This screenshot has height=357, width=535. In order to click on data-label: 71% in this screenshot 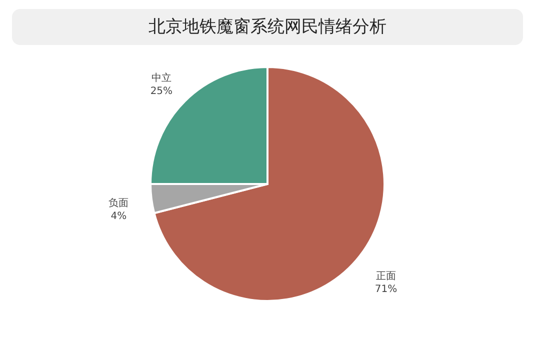, I will do `click(386, 289)`.